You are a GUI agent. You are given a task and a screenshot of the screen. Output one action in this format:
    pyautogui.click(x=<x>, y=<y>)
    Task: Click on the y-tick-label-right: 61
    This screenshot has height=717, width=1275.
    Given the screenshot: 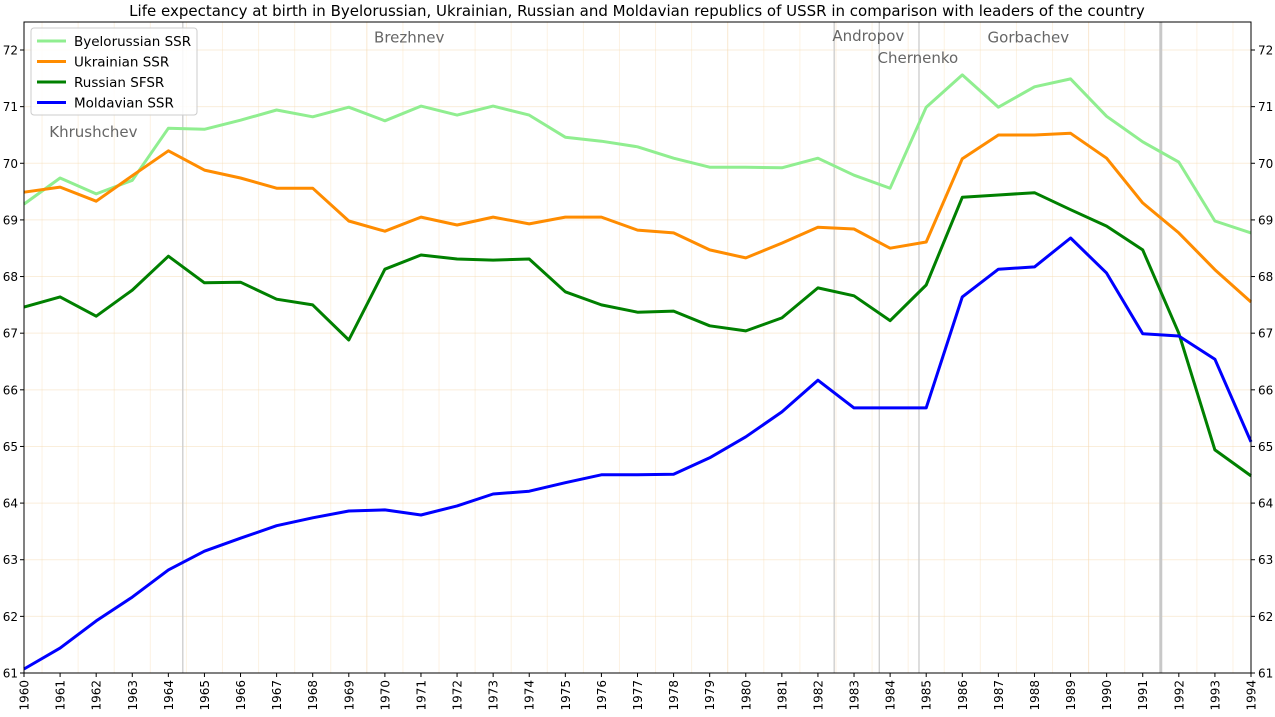 What is the action you would take?
    pyautogui.click(x=1265, y=674)
    